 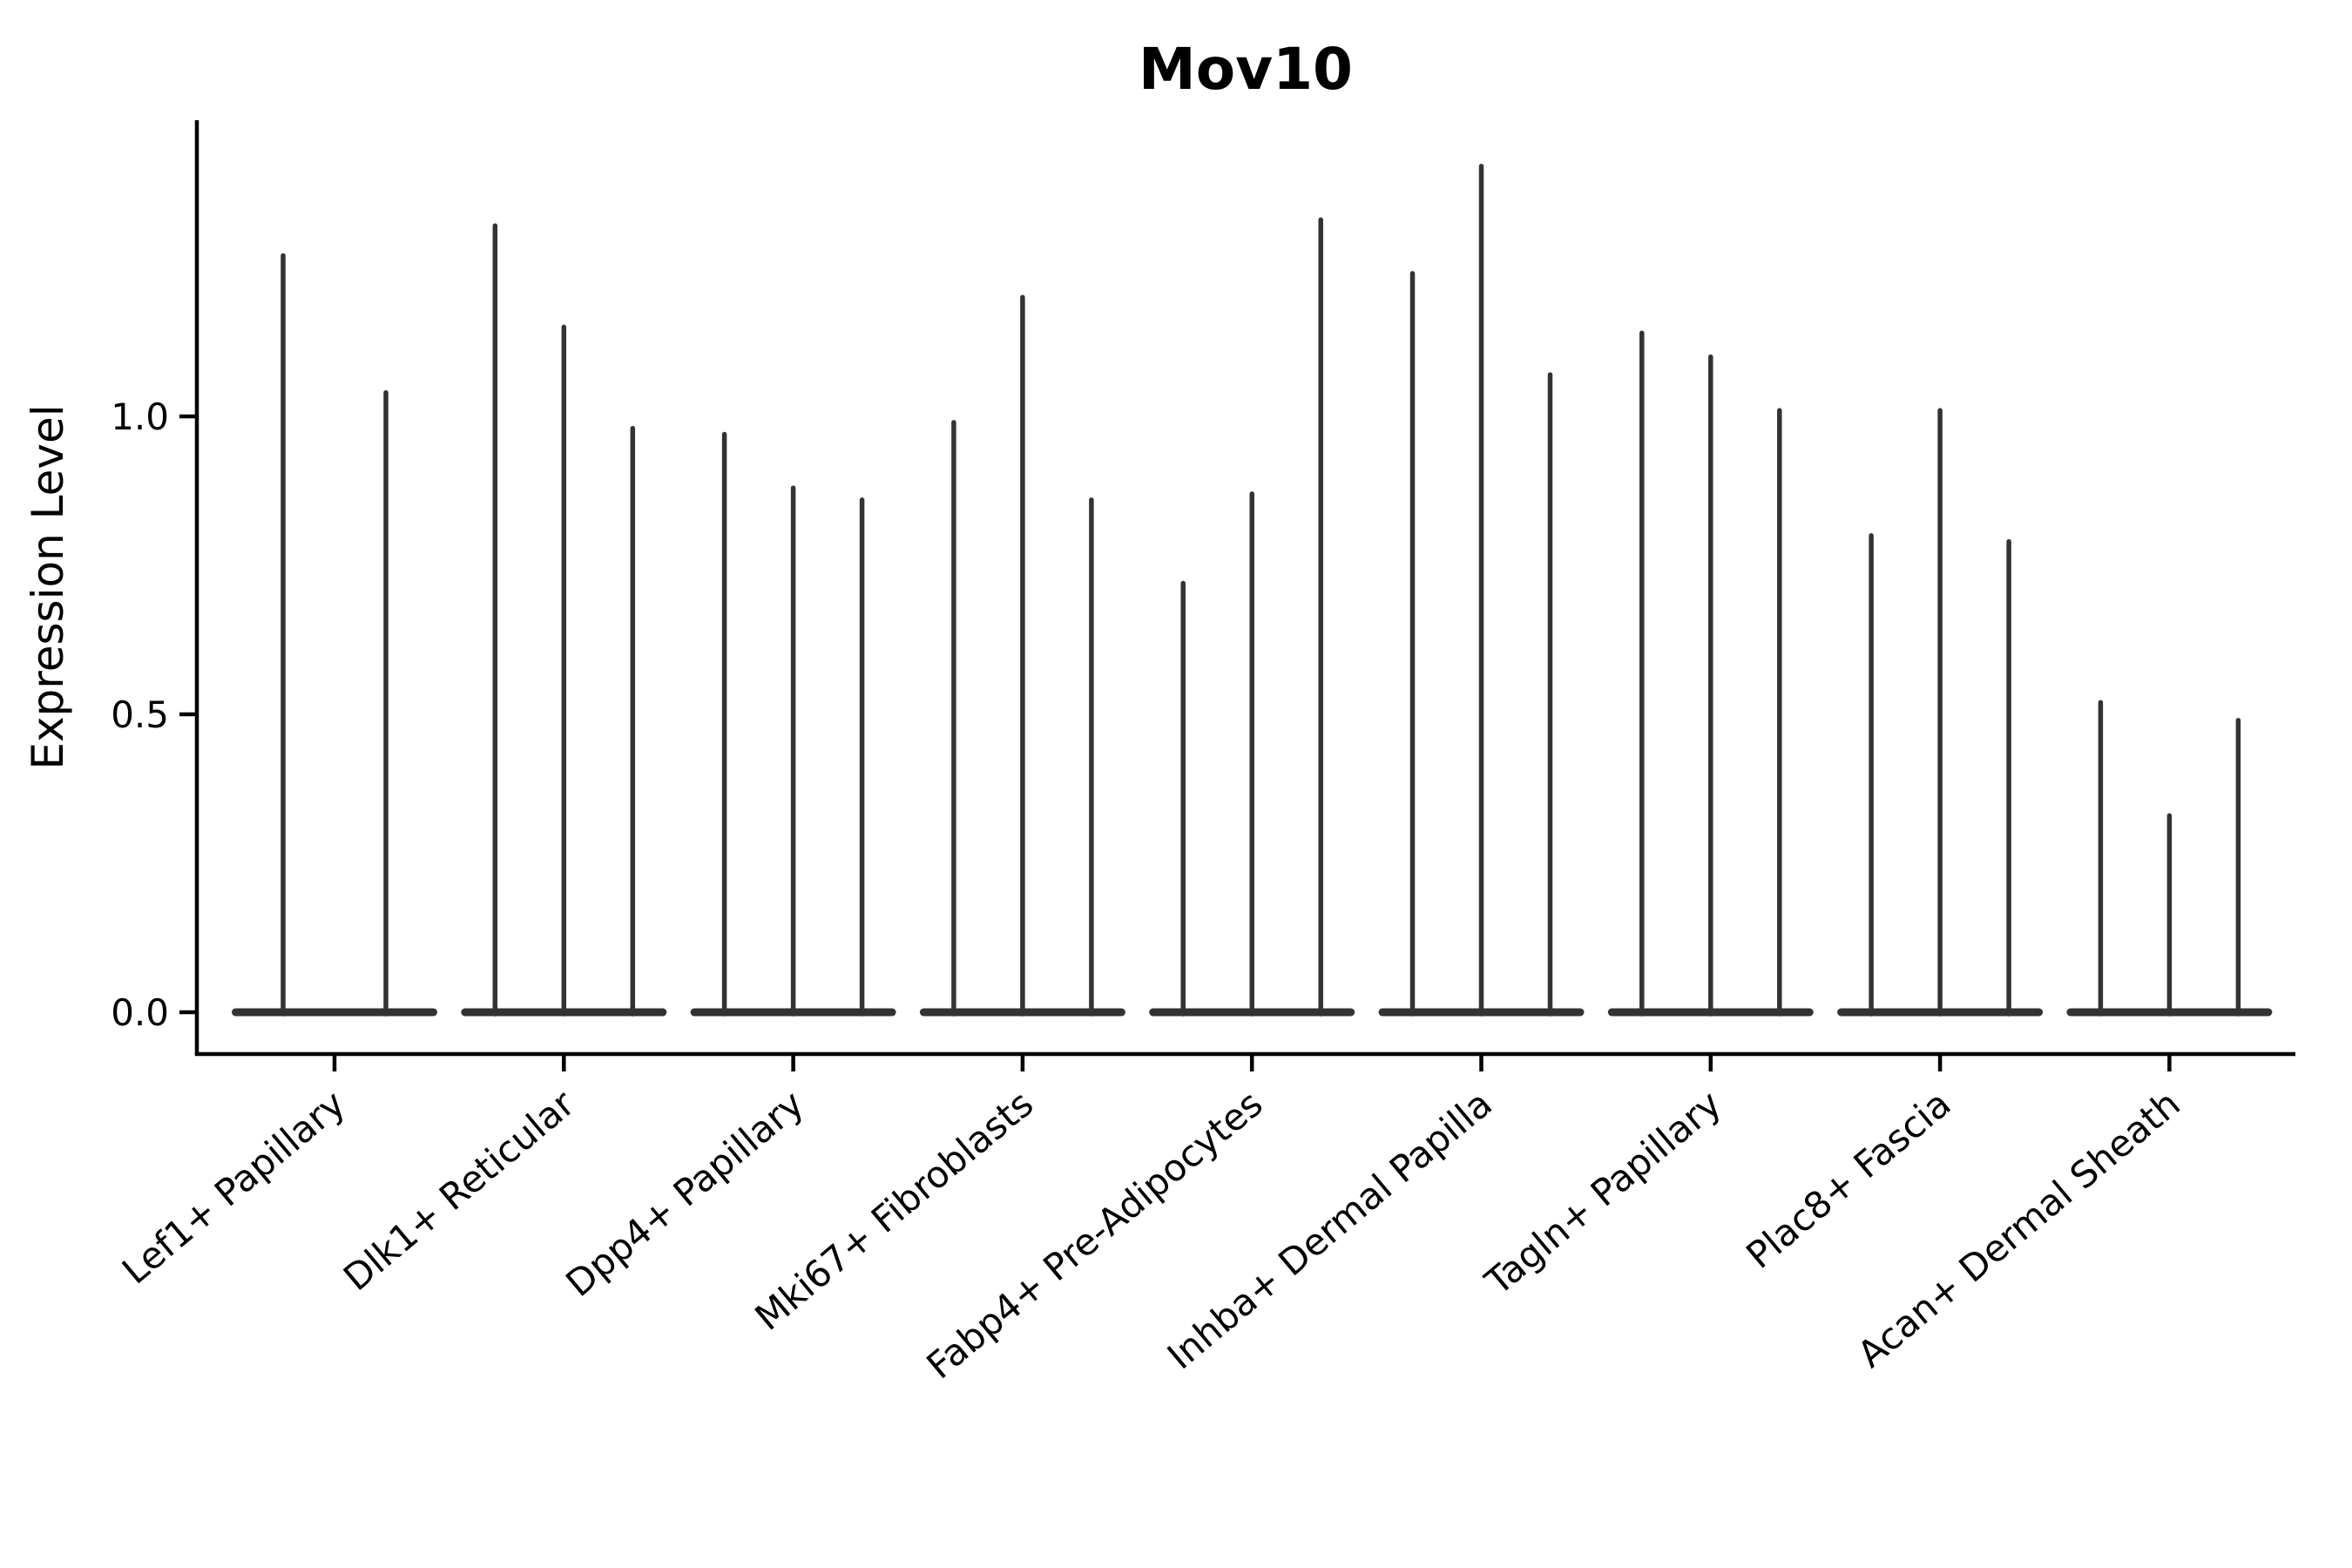 I want to click on violin-base, so click(x=334, y=1013).